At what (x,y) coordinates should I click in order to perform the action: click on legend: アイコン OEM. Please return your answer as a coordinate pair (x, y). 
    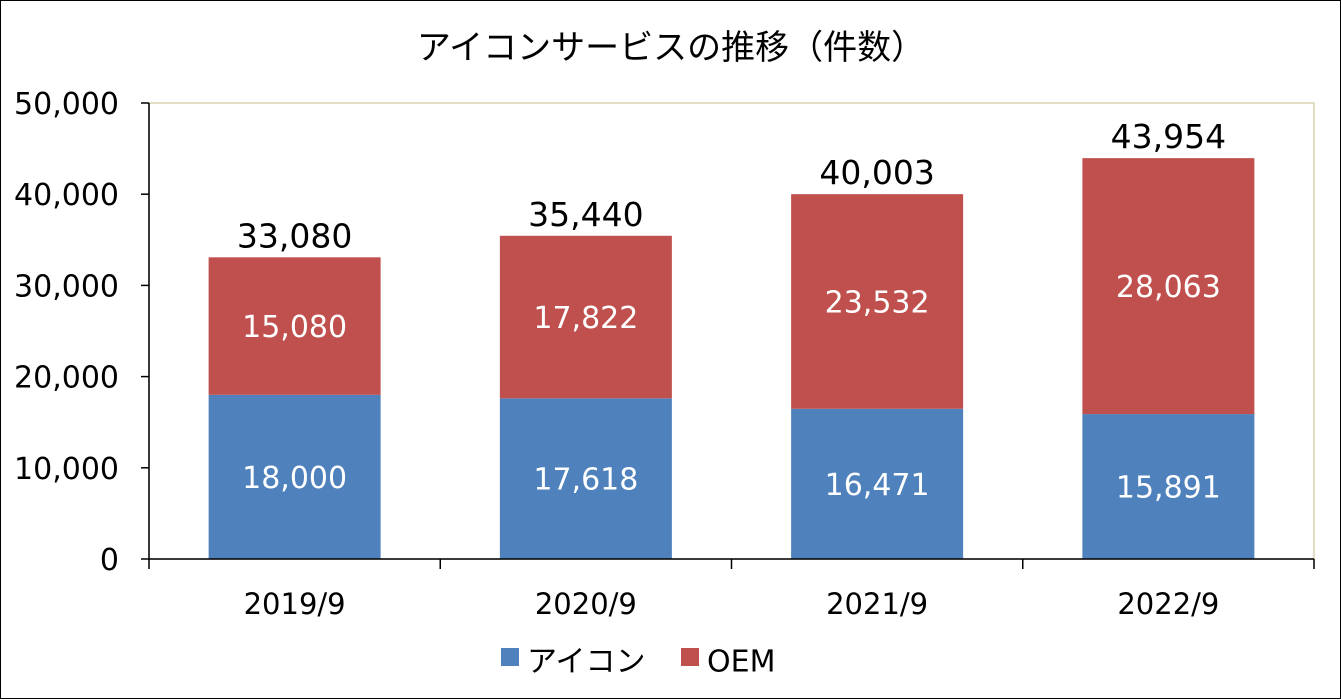
    Looking at the image, I should click on (638, 662).